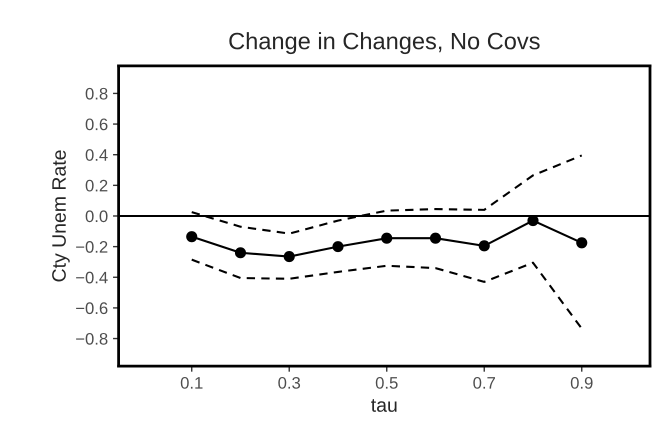 This screenshot has height=439, width=653. What do you see at coordinates (191, 382) in the screenshot?
I see `x-tick-label: 0.1` at bounding box center [191, 382].